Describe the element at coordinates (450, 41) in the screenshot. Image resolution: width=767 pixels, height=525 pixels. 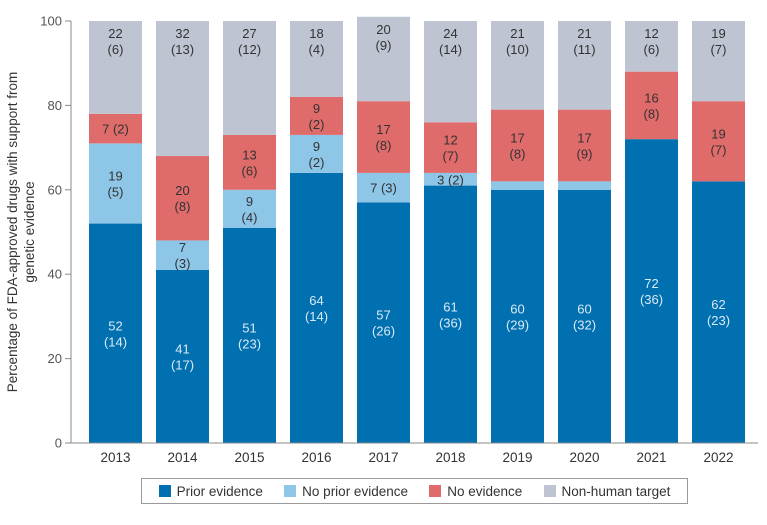
I see `bar-segment-label: 24 (14)` at that location.